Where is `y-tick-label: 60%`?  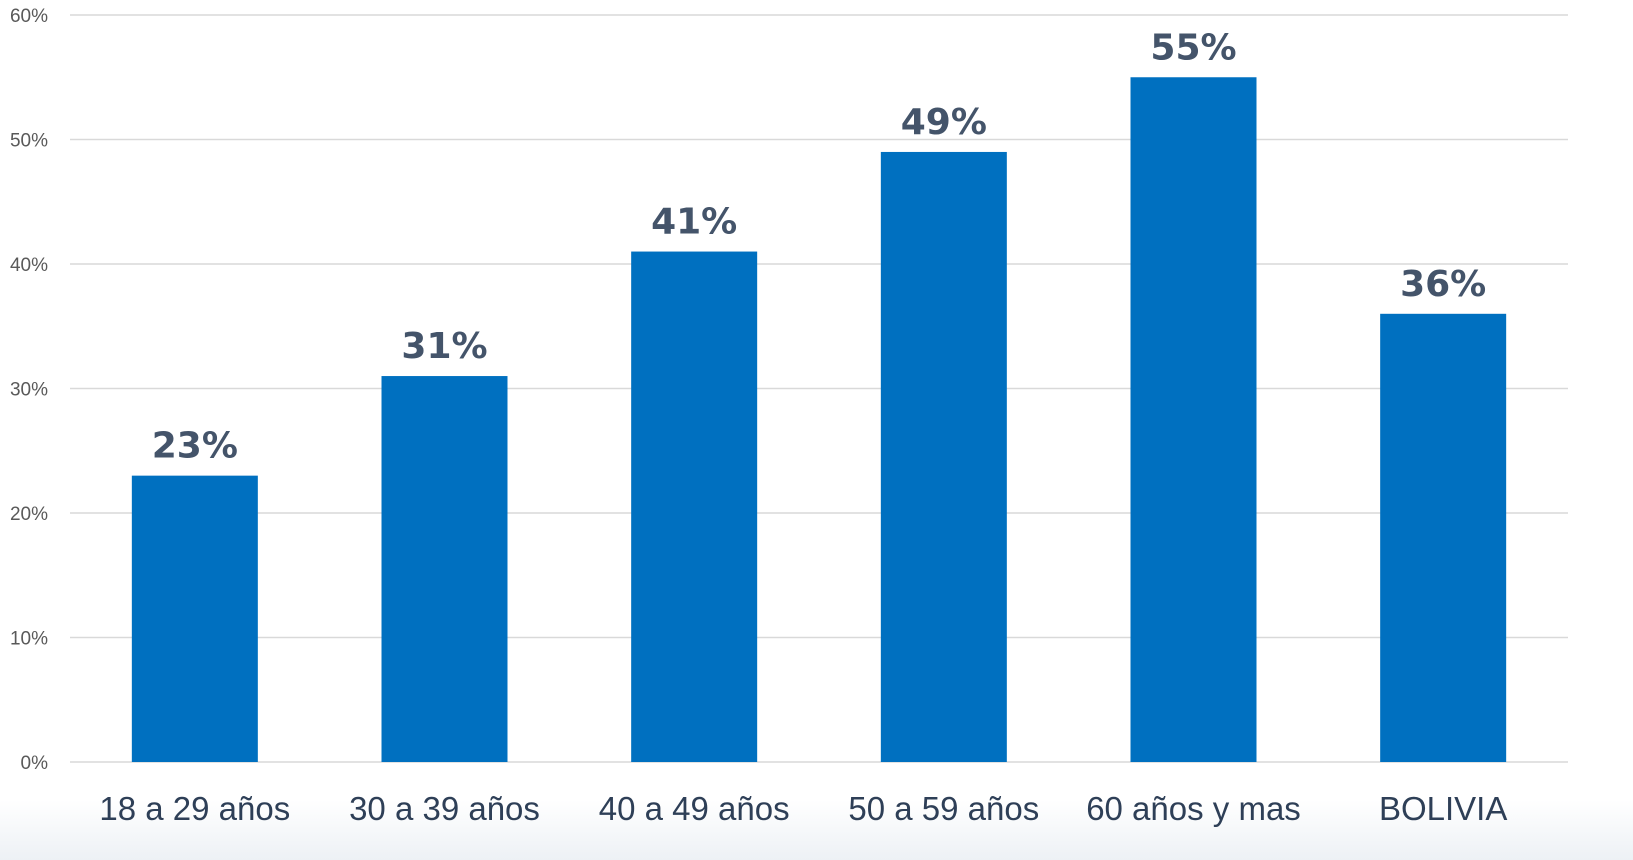
y-tick-label: 60% is located at coordinates (29, 16).